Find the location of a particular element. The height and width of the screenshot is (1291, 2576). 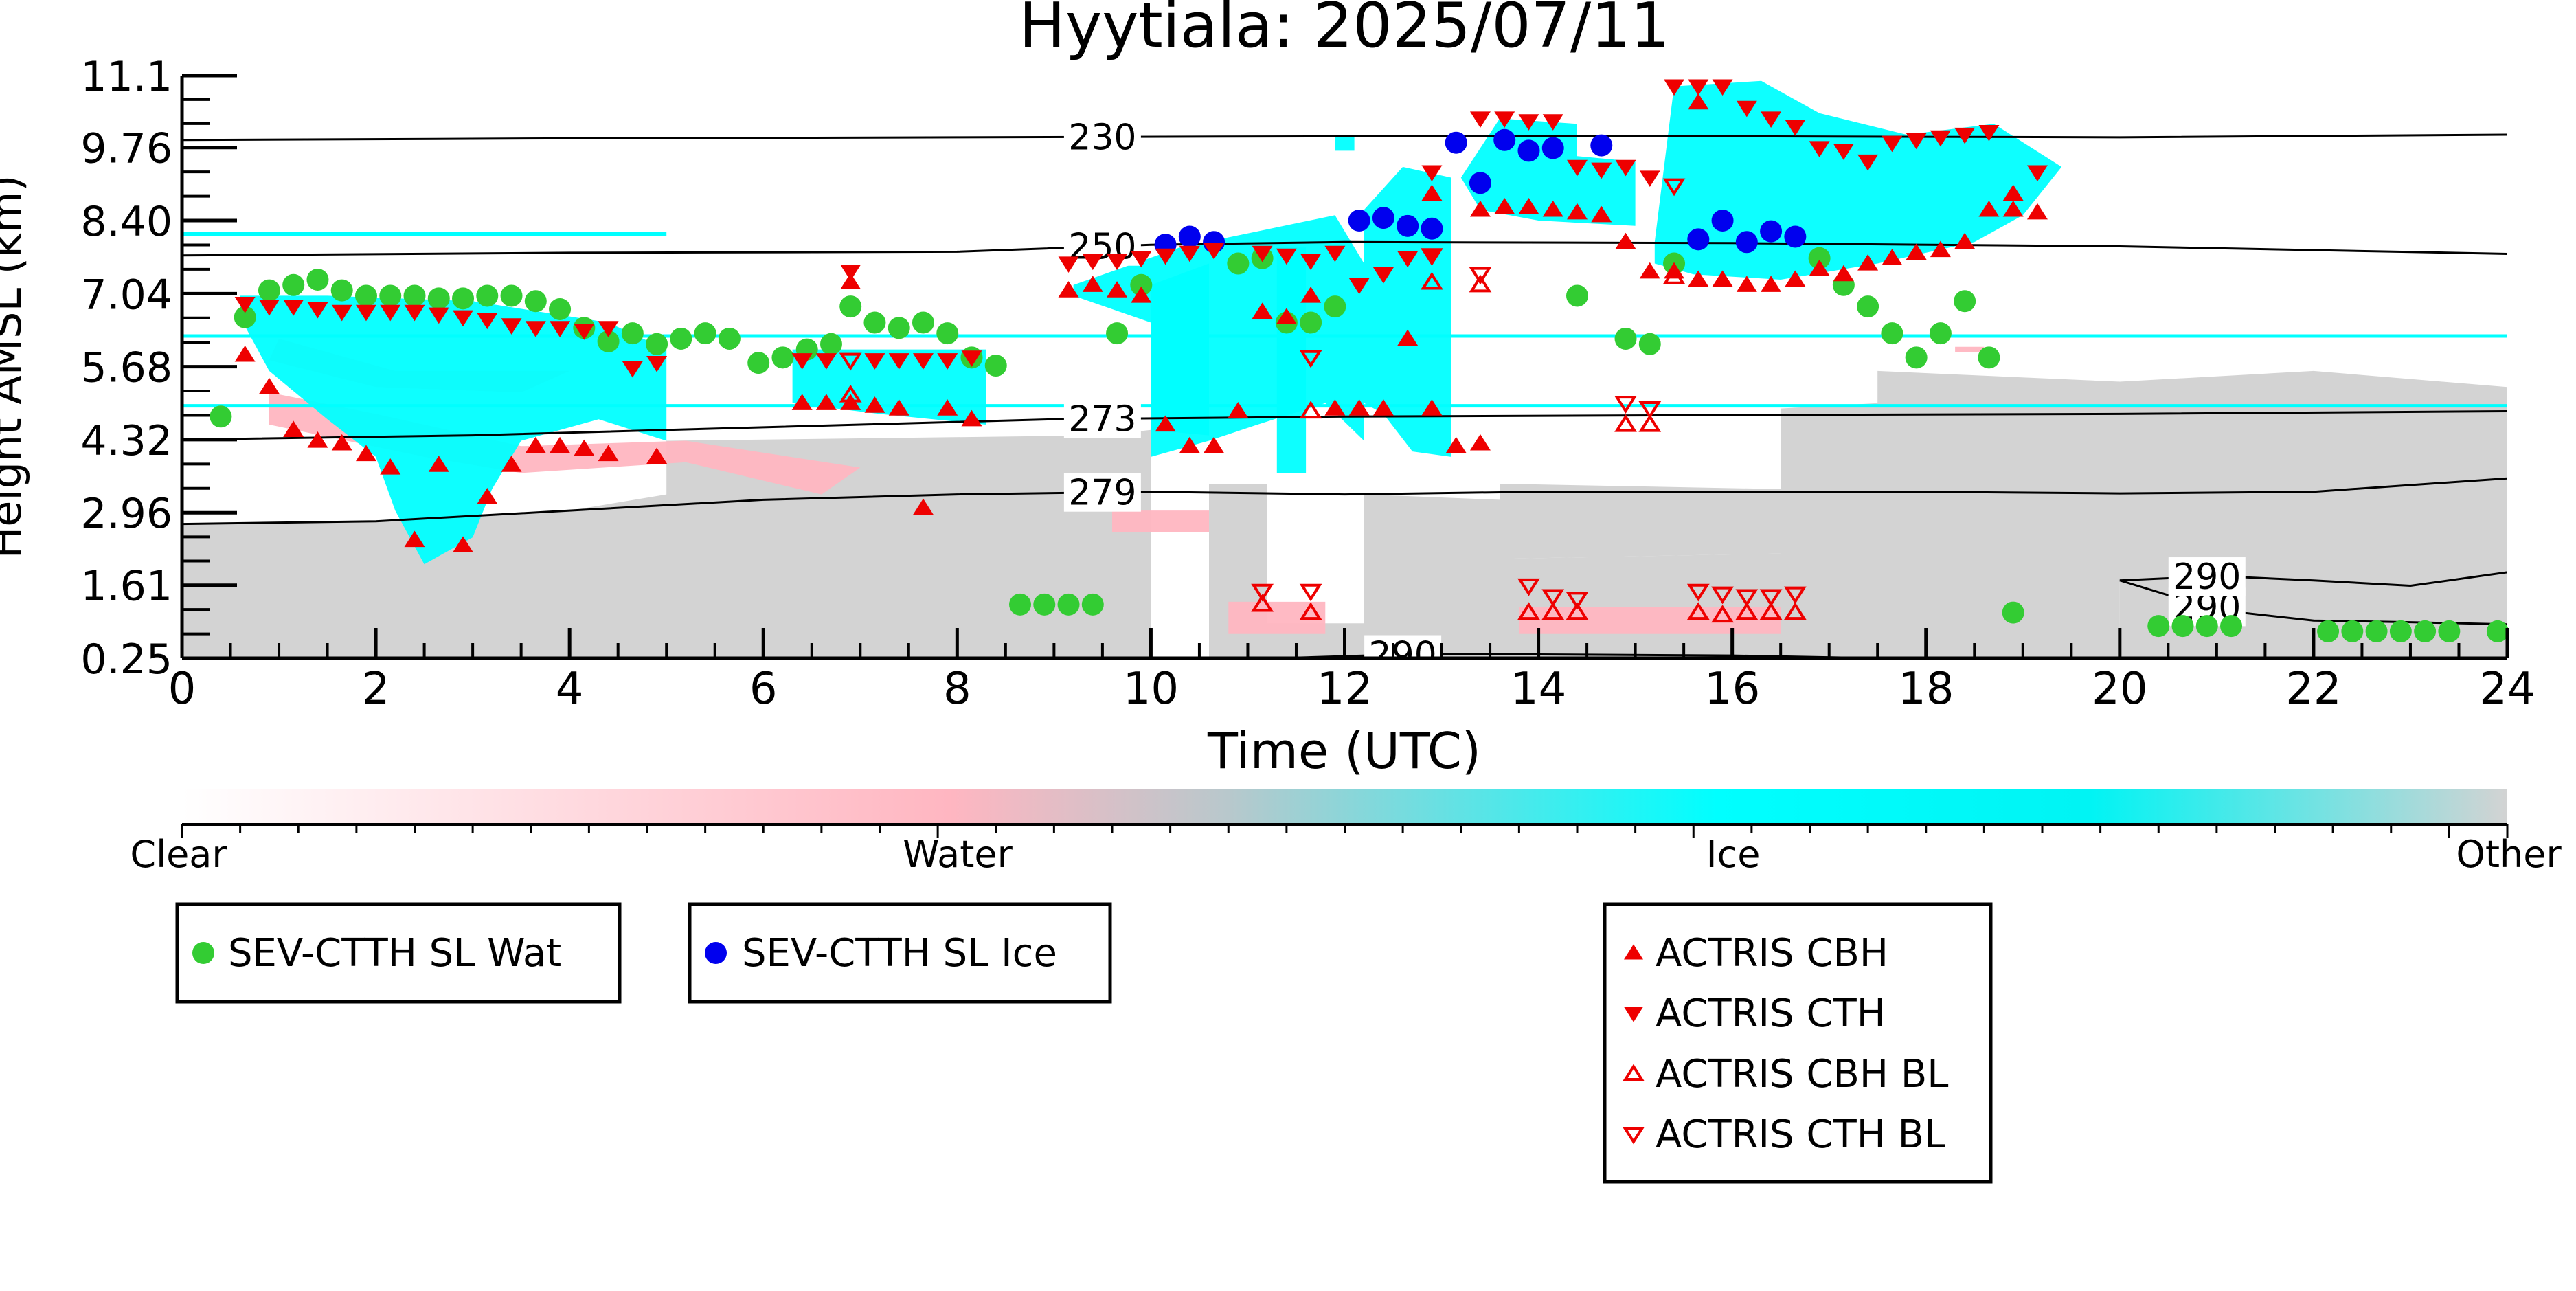

isotherm-label-bg is located at coordinates (1102, 137).